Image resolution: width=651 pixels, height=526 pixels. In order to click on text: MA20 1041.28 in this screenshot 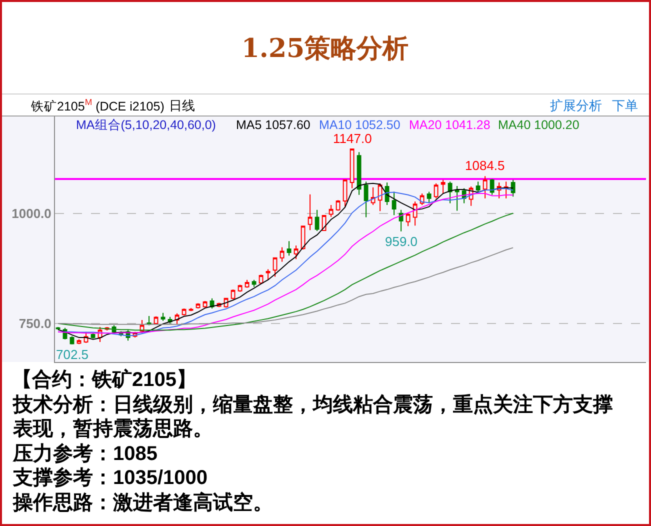, I will do `click(449, 125)`.